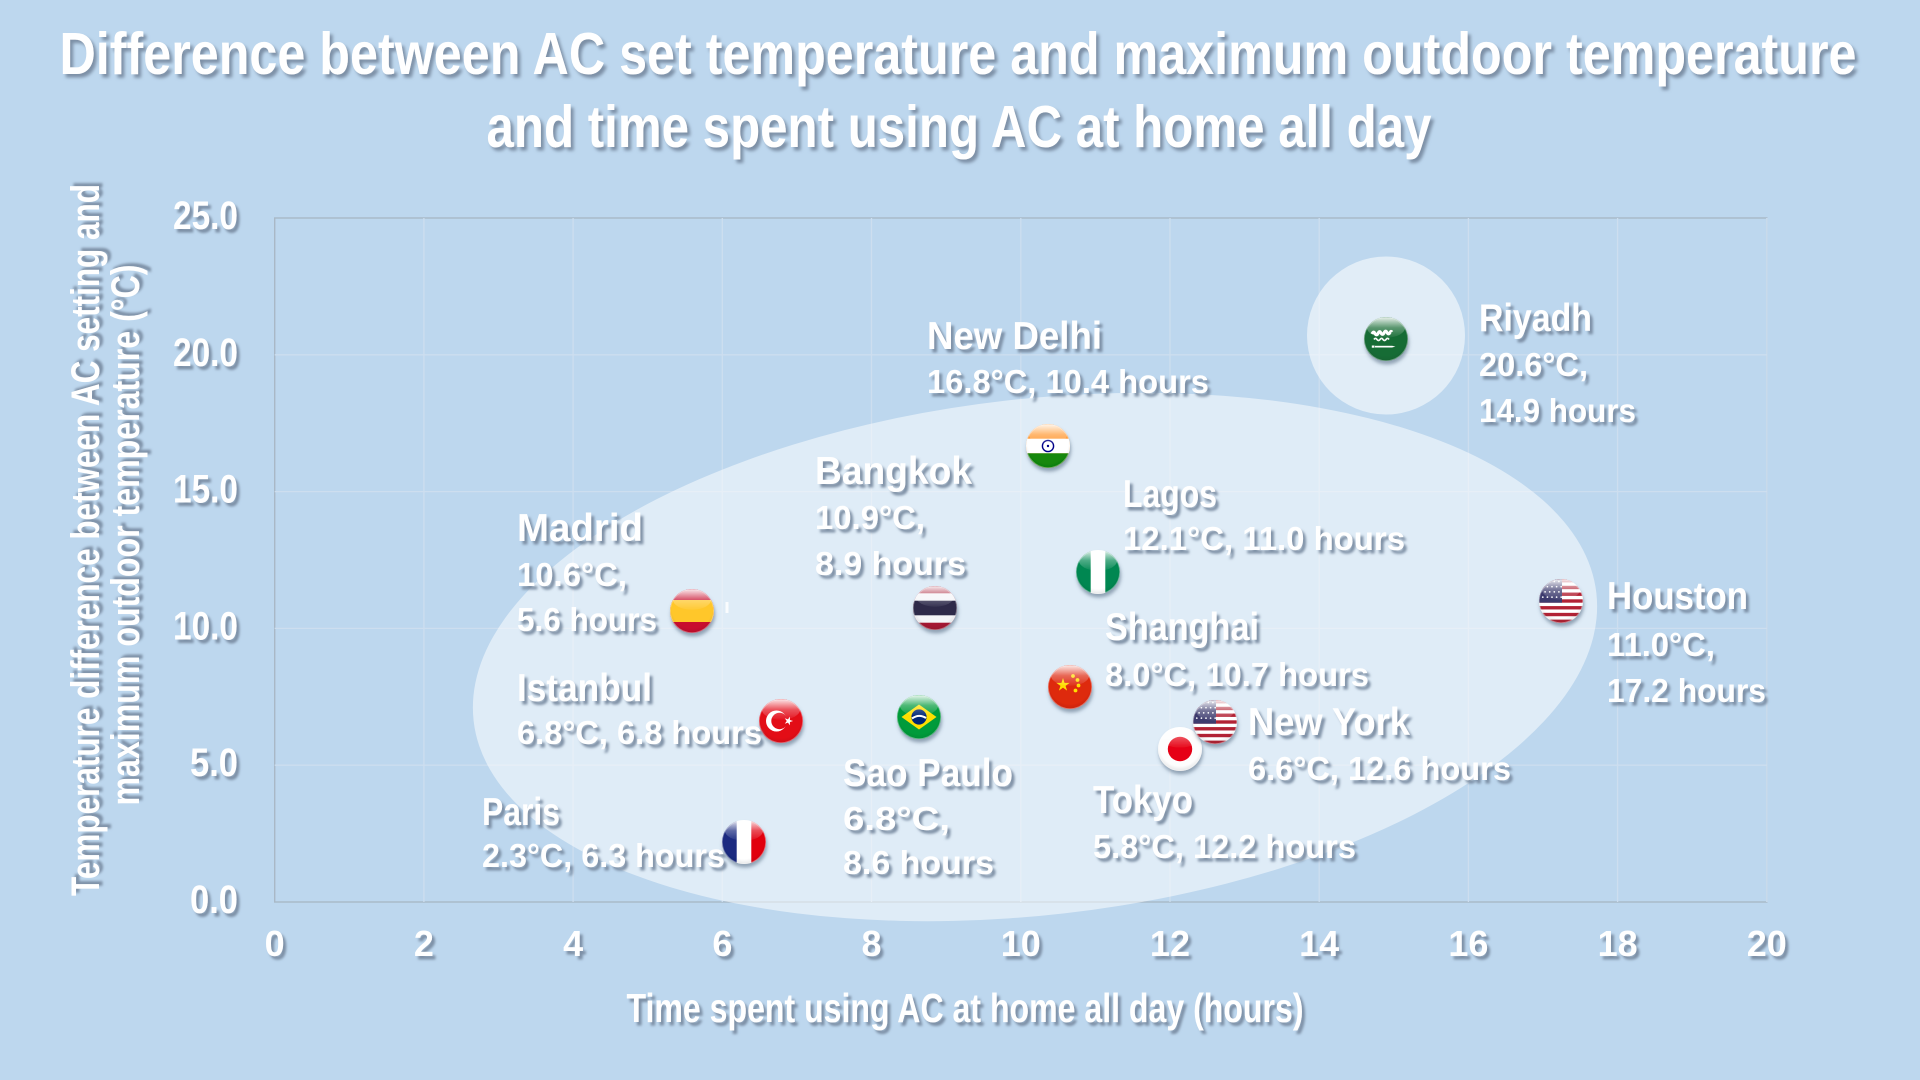  What do you see at coordinates (1379, 768) in the screenshot?
I see `svg-text: 6.6°C, 12.6 hours` at bounding box center [1379, 768].